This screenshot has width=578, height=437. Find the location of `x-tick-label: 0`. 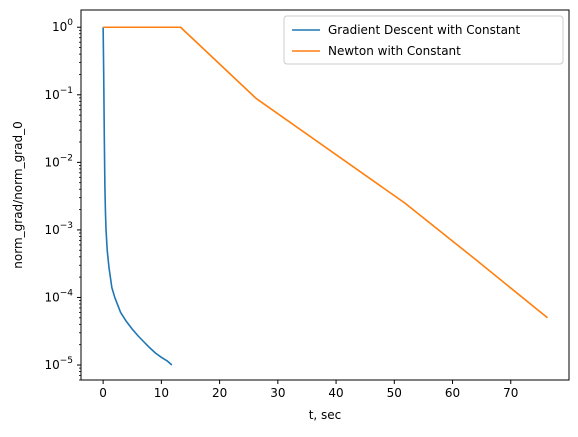

x-tick-label: 0 is located at coordinates (103, 393).